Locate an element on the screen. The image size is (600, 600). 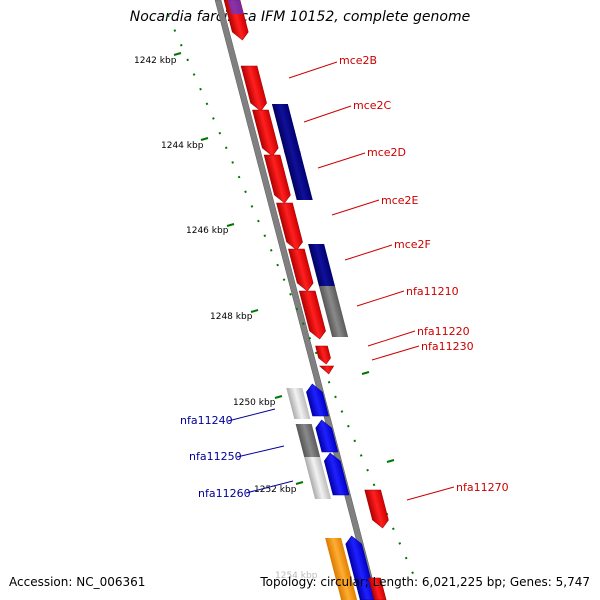
gene-label: nfa11240 is located at coordinates (206, 420).